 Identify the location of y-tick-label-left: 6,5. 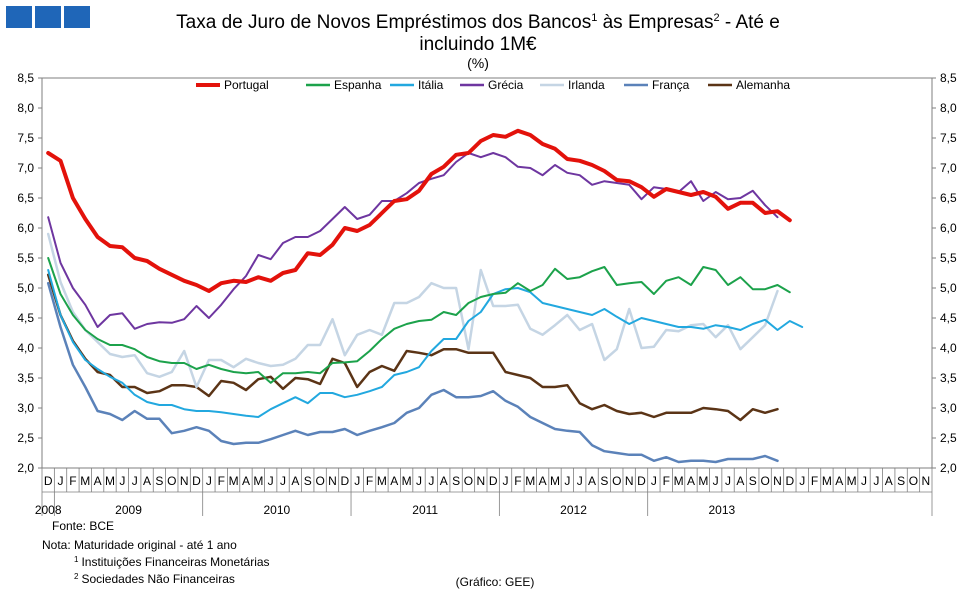
(25, 198).